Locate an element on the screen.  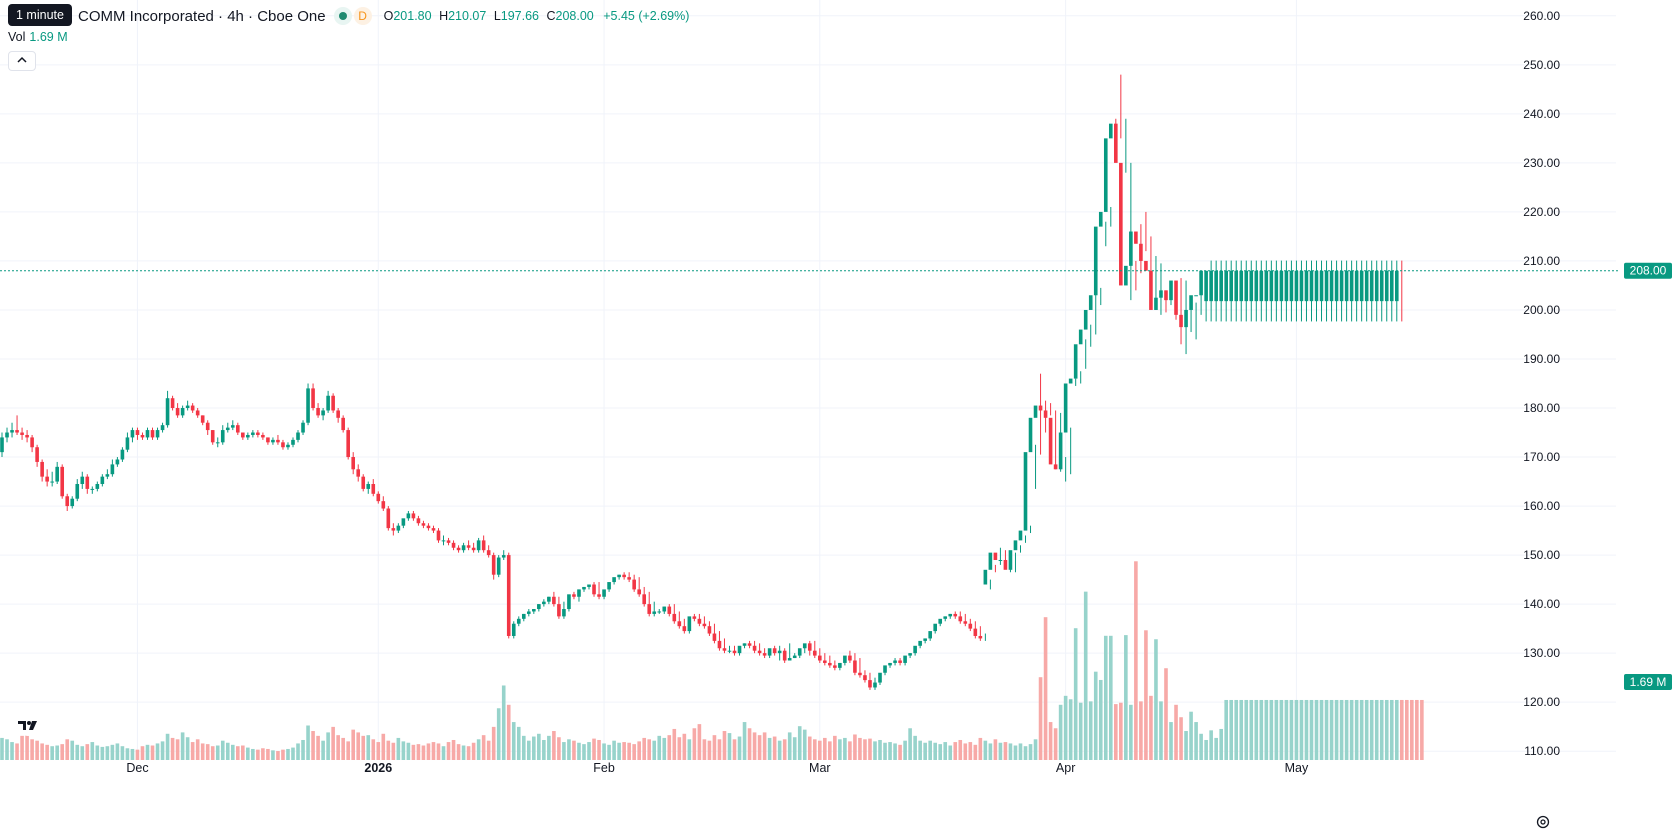
time-axis: Dec 2026 Feb Mar Apr May is located at coordinates (717, 768).